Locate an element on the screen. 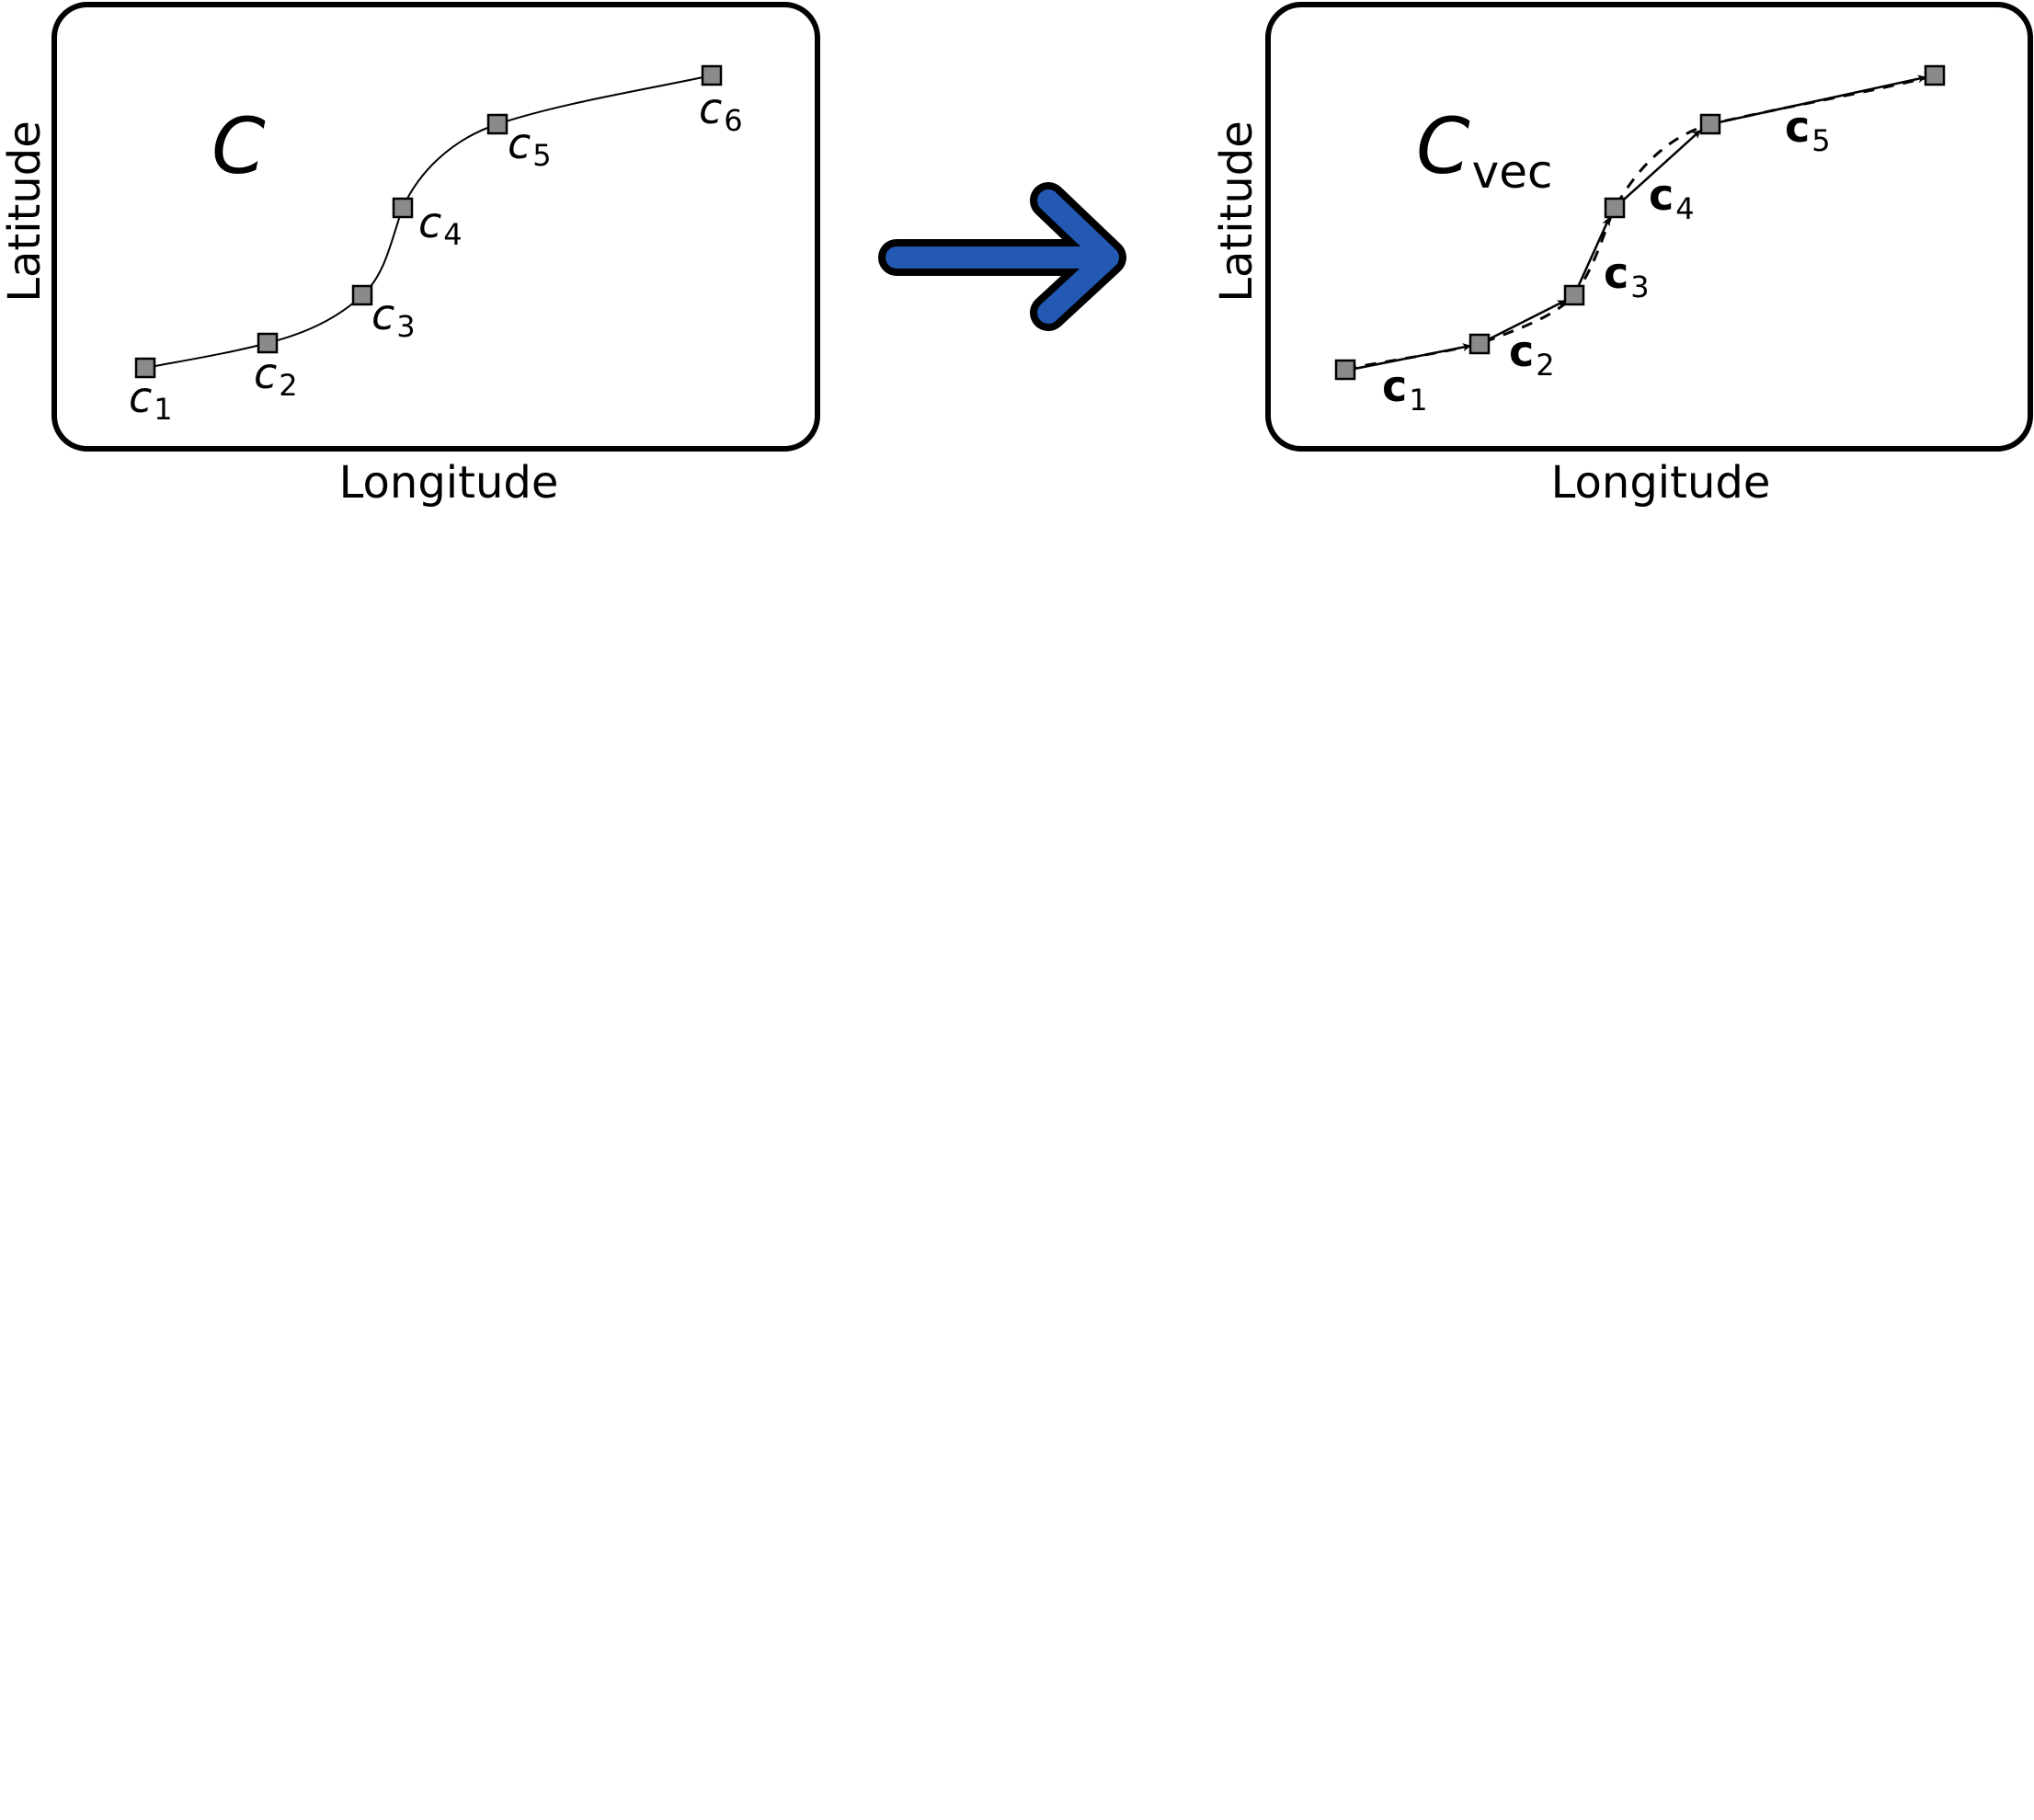  right-y-axis-label: Latitude is located at coordinates (1237, 211).